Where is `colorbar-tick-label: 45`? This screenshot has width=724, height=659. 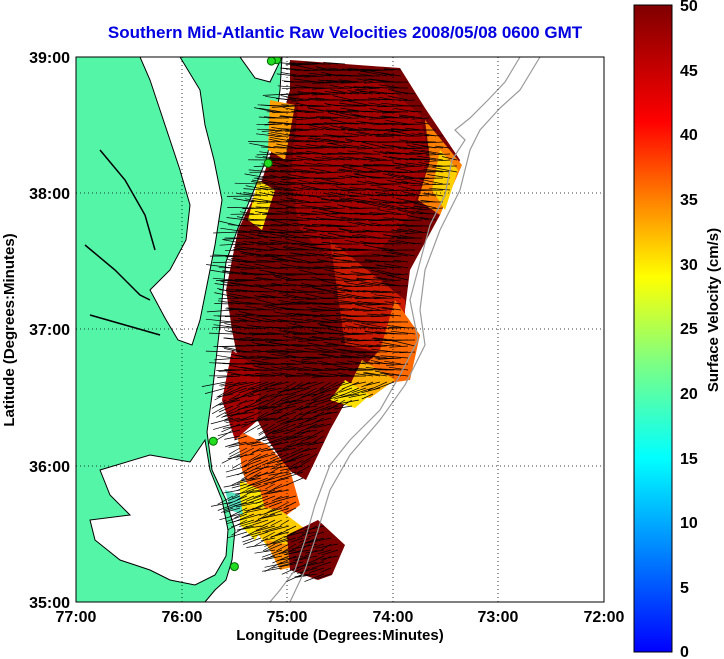 colorbar-tick-label: 45 is located at coordinates (689, 71).